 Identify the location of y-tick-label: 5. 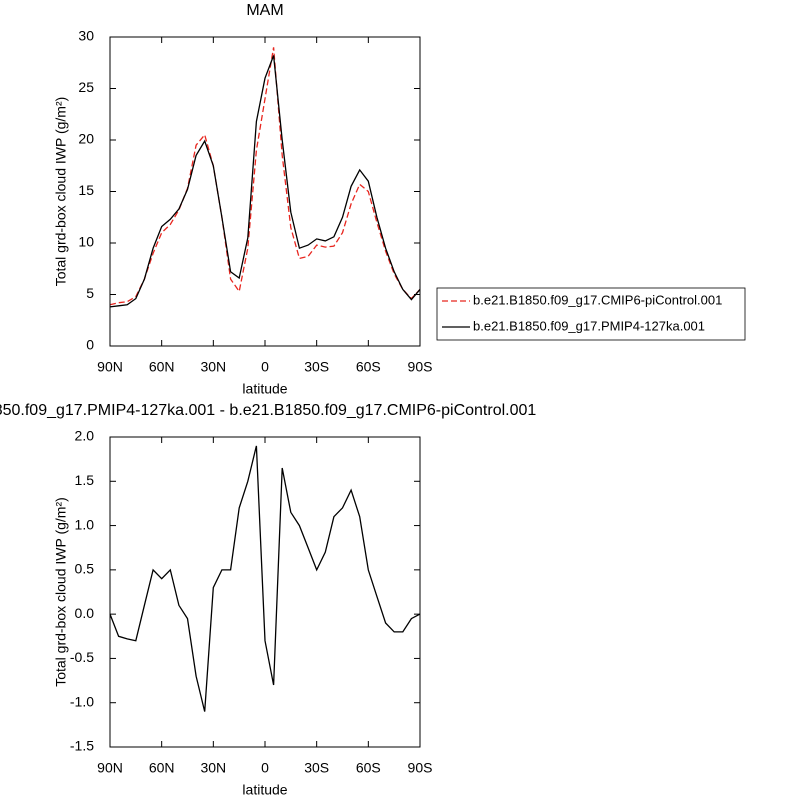
(90, 293).